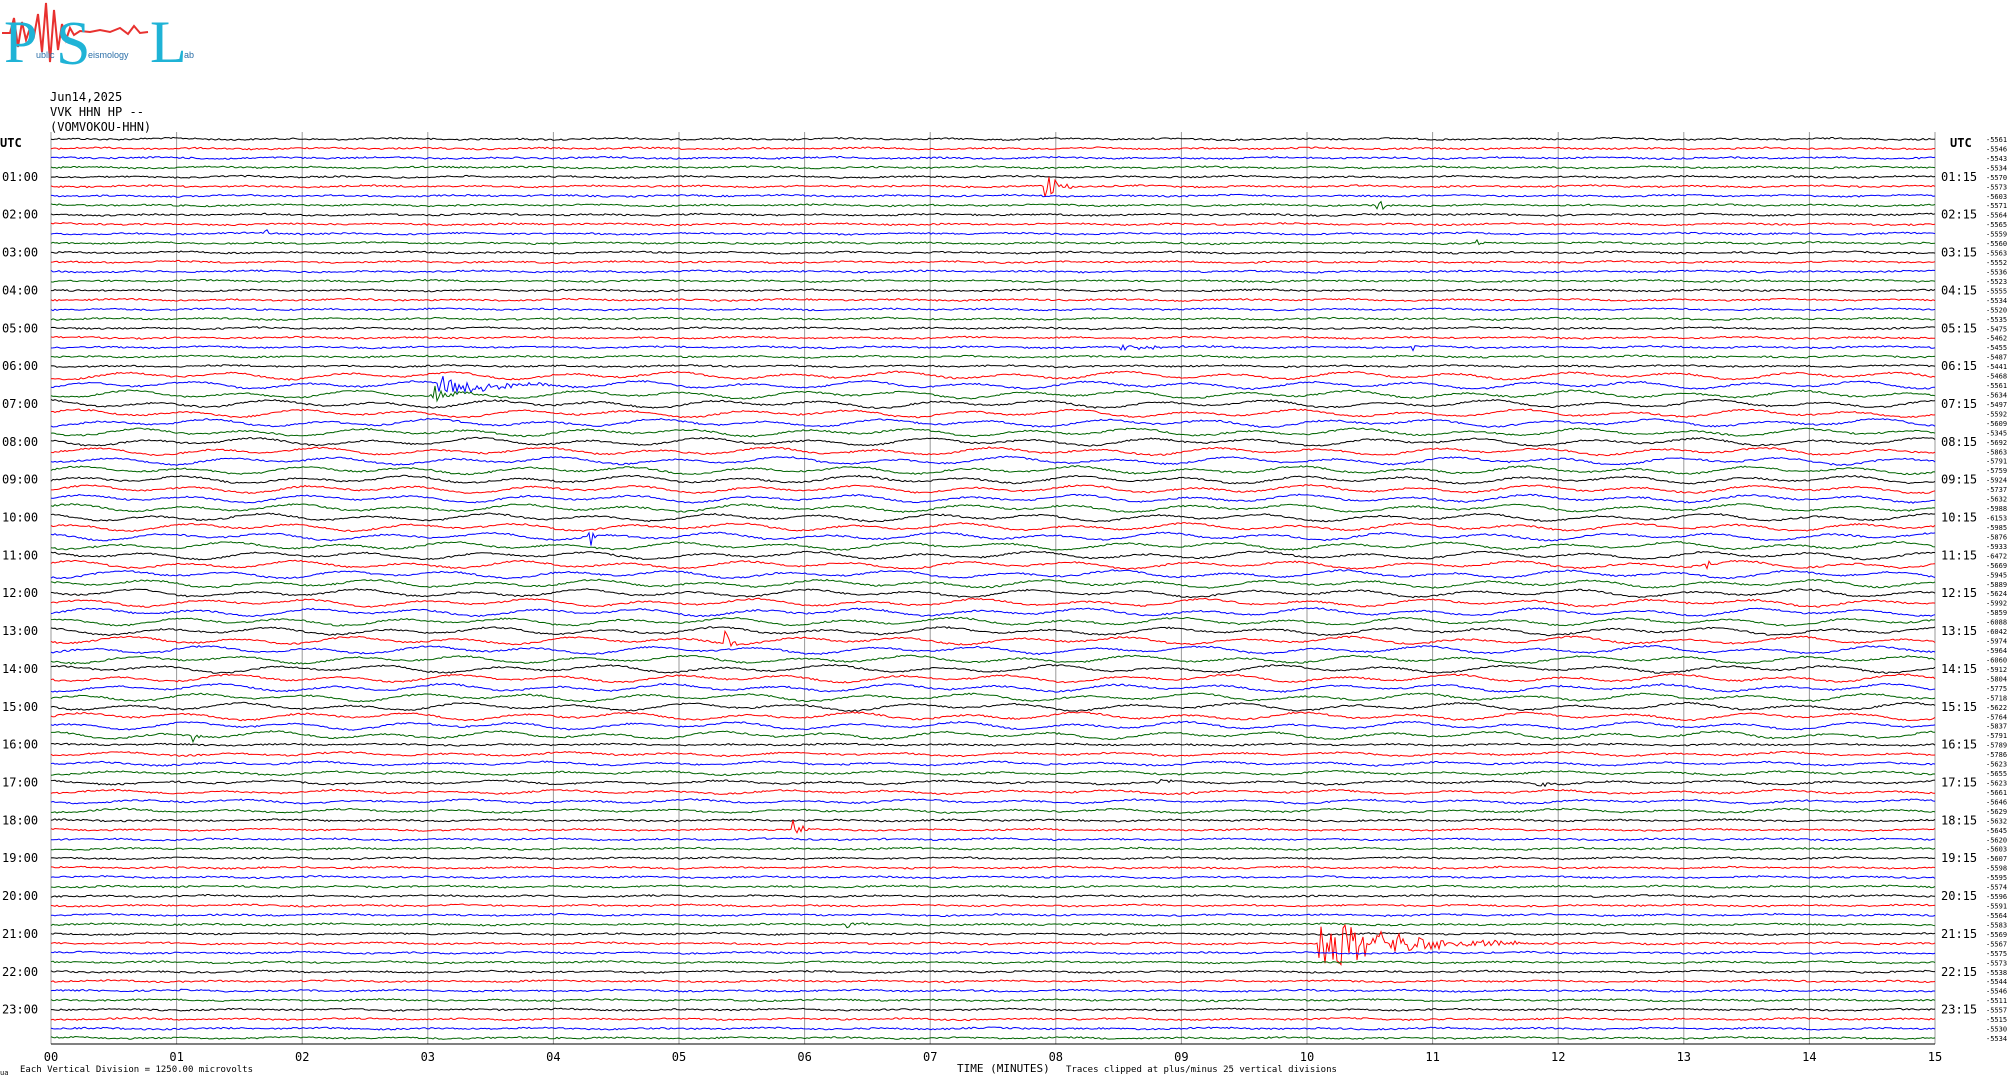 The image size is (2010, 1080). I want to click on trace-offset-label: -5974, so click(1996, 642).